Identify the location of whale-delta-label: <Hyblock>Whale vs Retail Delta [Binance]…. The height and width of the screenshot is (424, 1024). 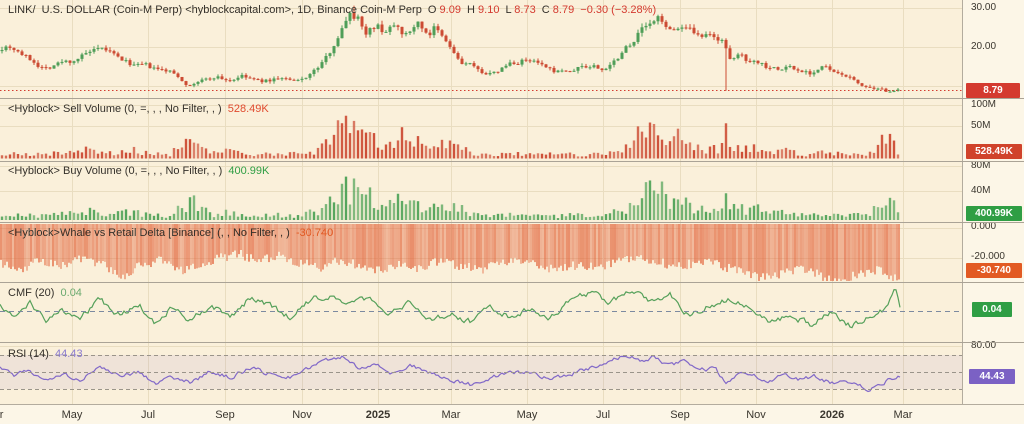
(149, 233).